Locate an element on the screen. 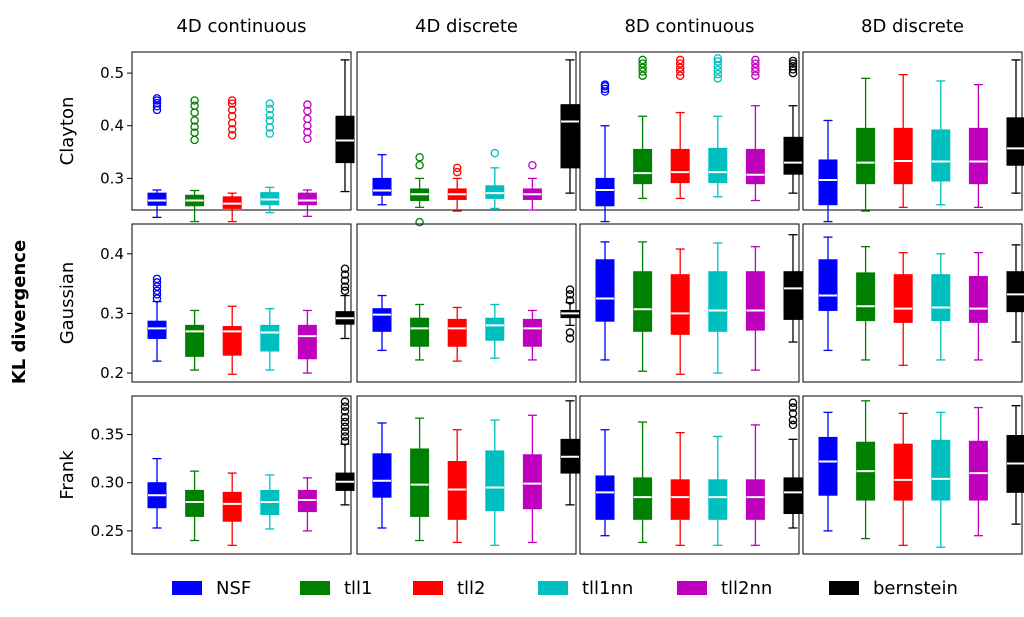  legend-label-tll1: tll1 is located at coordinates (358, 588).